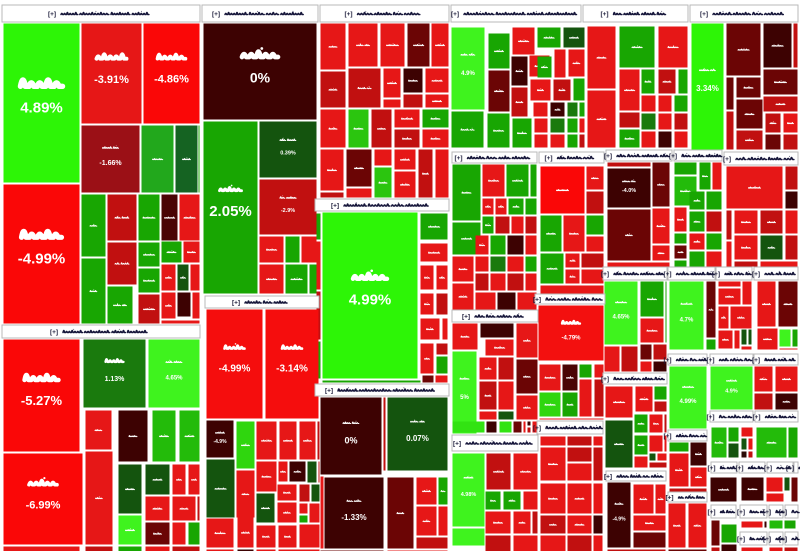 This screenshot has height=557, width=800. I want to click on svg-text: 0.07%, so click(417, 438).